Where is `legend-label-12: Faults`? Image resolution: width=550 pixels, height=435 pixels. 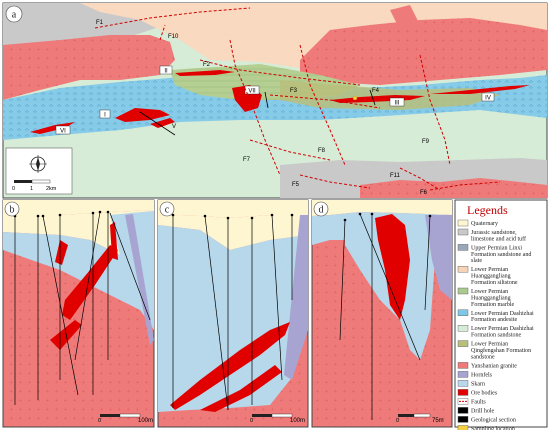 legend-label-12: Faults is located at coordinates (478, 402).